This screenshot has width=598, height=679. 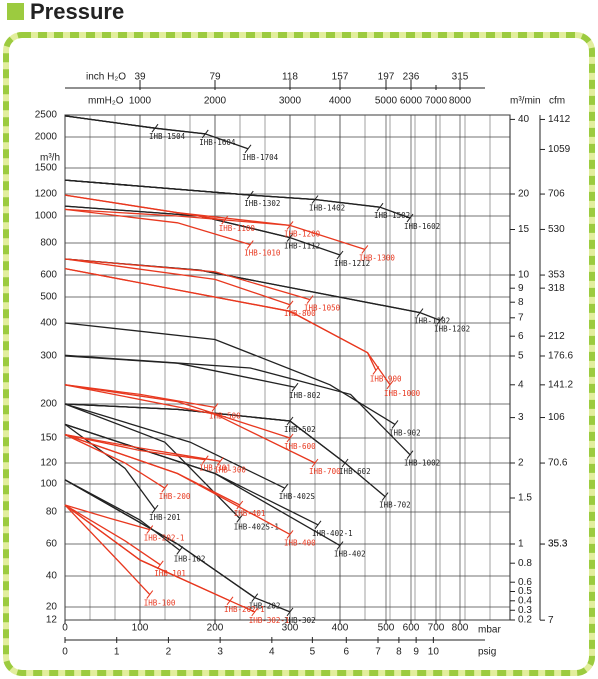 I want to click on y3-tick-label: 35.3, so click(x=558, y=544).